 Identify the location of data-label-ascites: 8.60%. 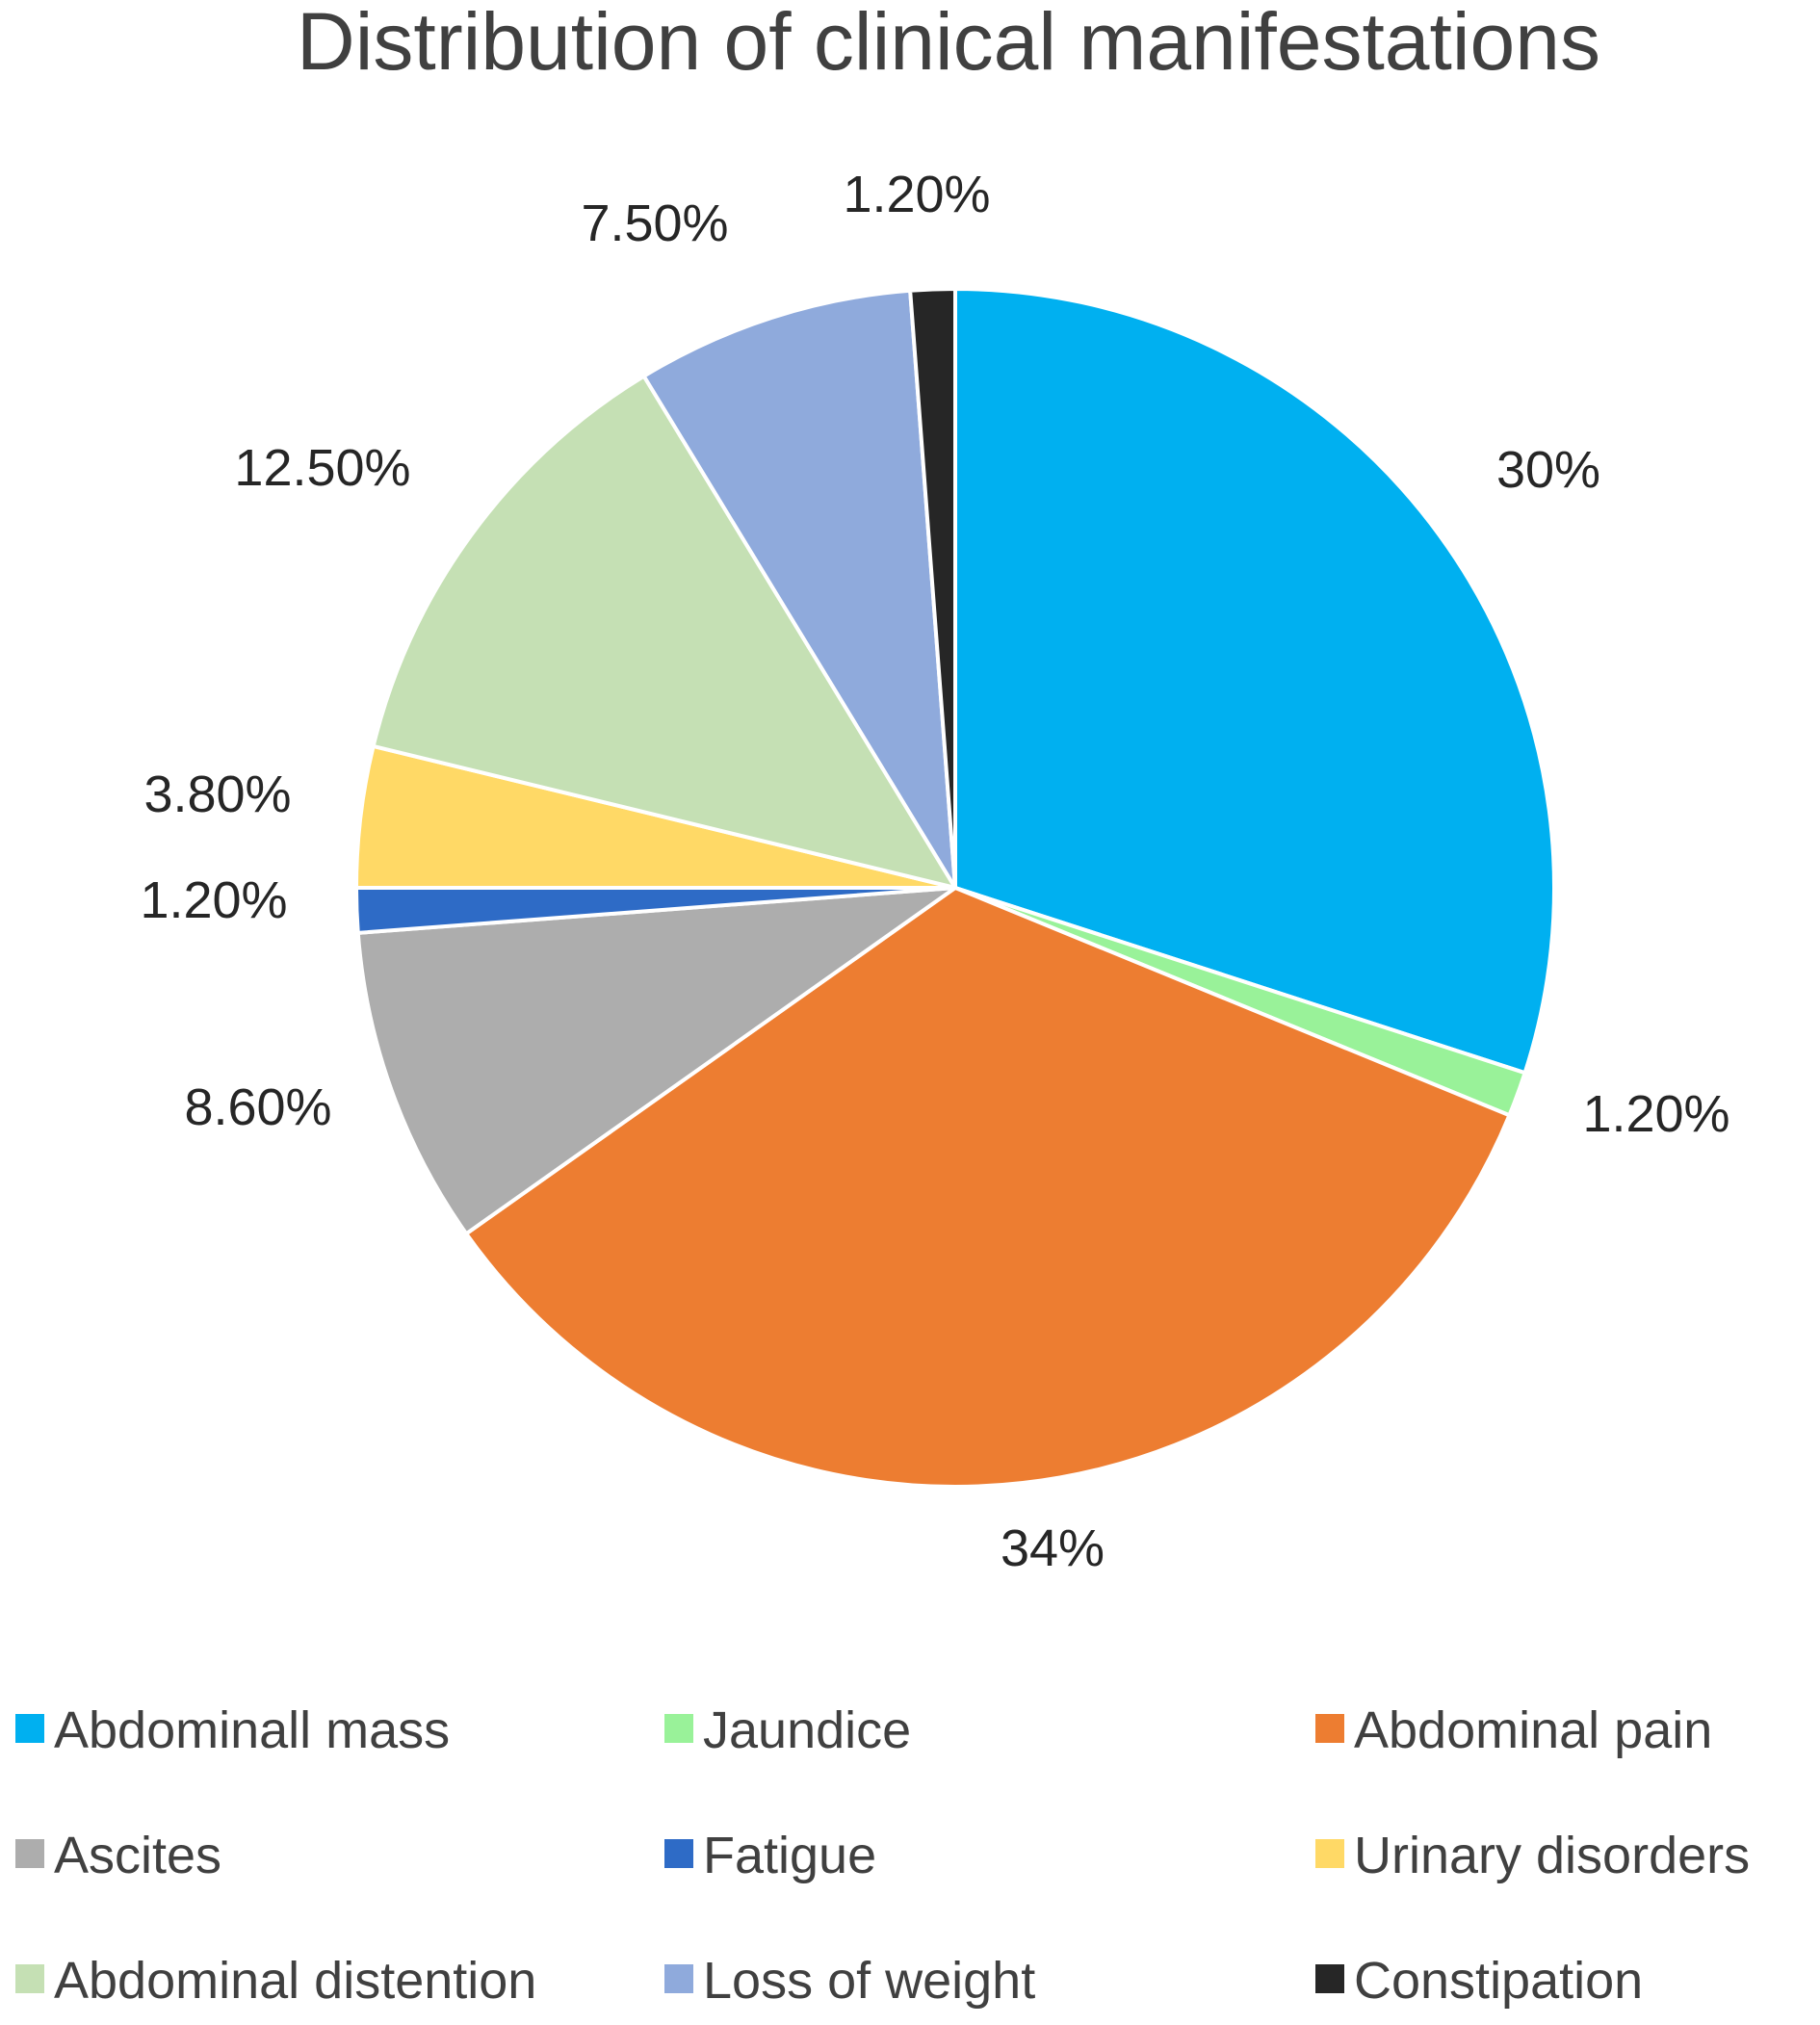
(257, 1107).